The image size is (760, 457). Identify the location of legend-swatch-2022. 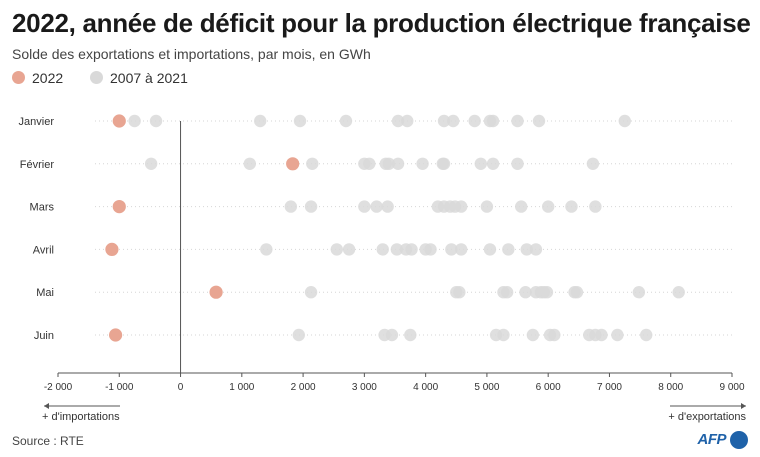
(18, 77).